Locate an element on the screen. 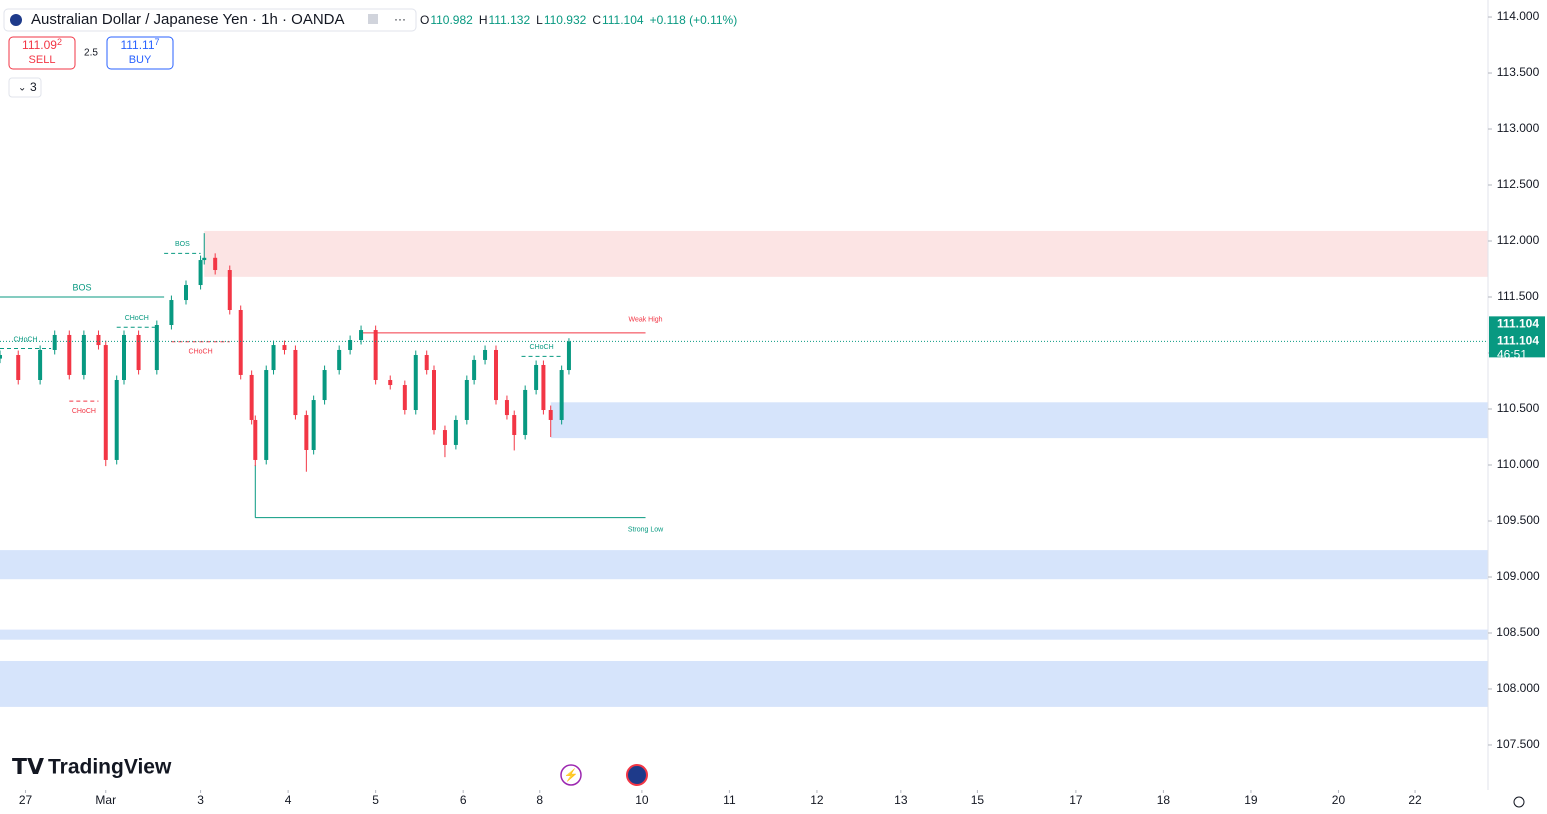 Image resolution: width=1547 pixels, height=814 pixels. last-price-tag is located at coordinates (1517, 337).